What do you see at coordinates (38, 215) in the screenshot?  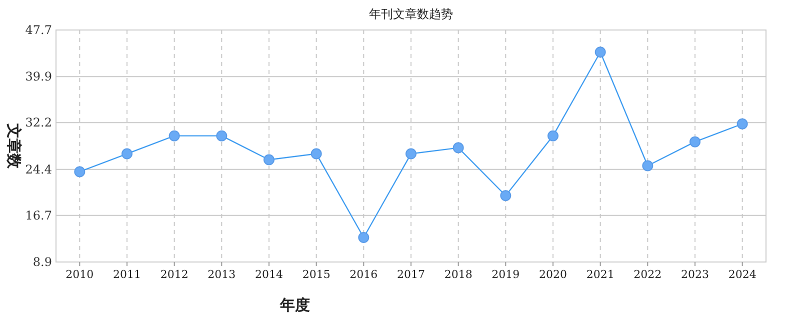 I see `y-tick-label: 16.7` at bounding box center [38, 215].